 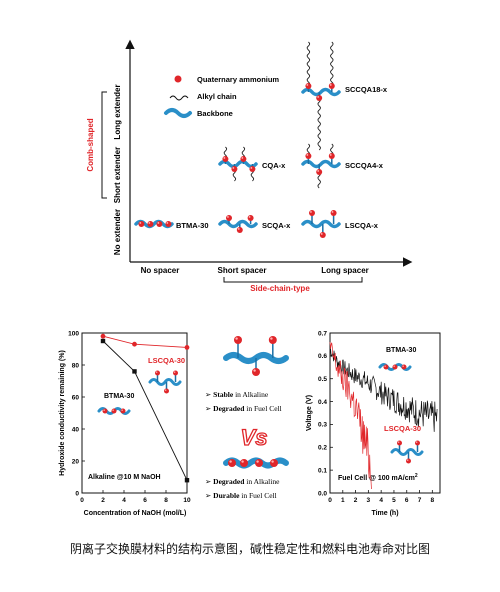 What do you see at coordinates (383, 415) in the screenshot?
I see `right-chart-series` at bounding box center [383, 415].